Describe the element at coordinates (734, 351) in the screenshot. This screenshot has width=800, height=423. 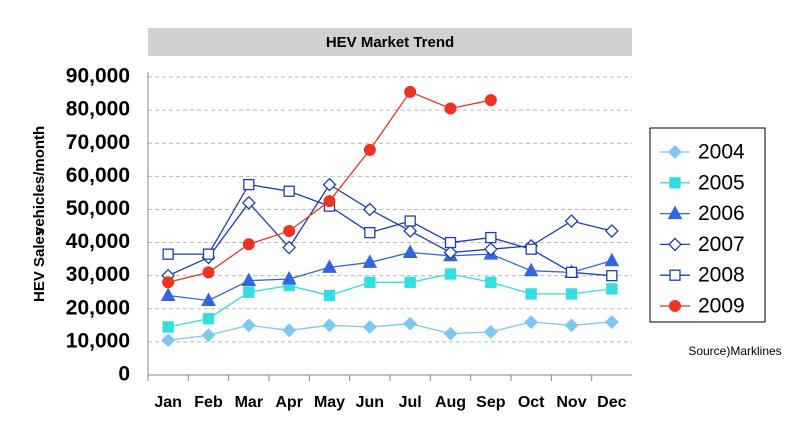
I see `source-note: Source)Marklines` at that location.